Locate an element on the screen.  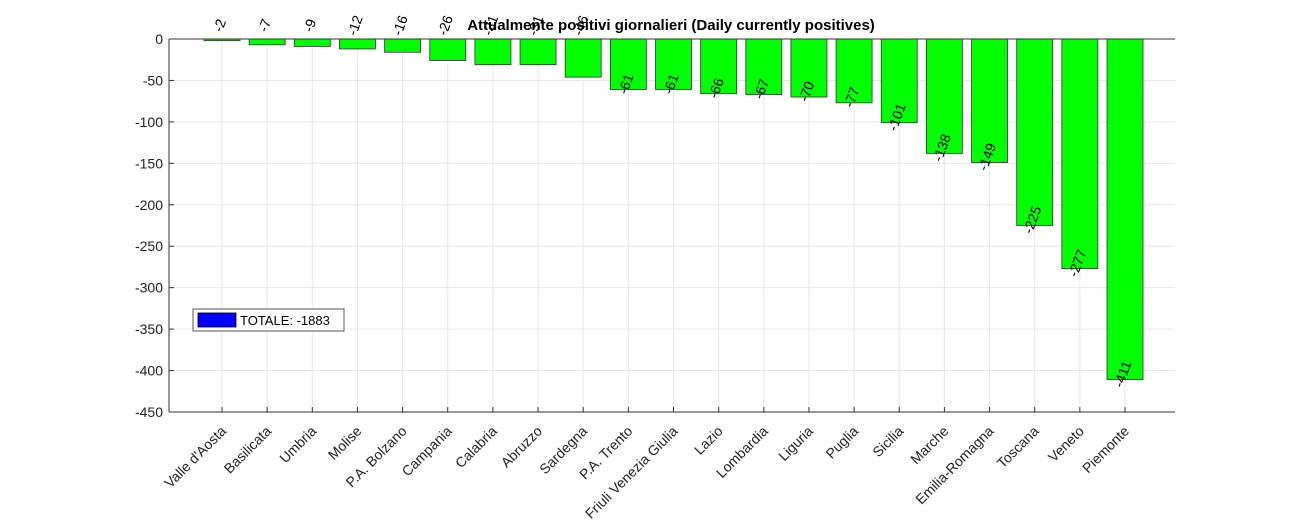
y-tick-label: -450 is located at coordinates (149, 412).